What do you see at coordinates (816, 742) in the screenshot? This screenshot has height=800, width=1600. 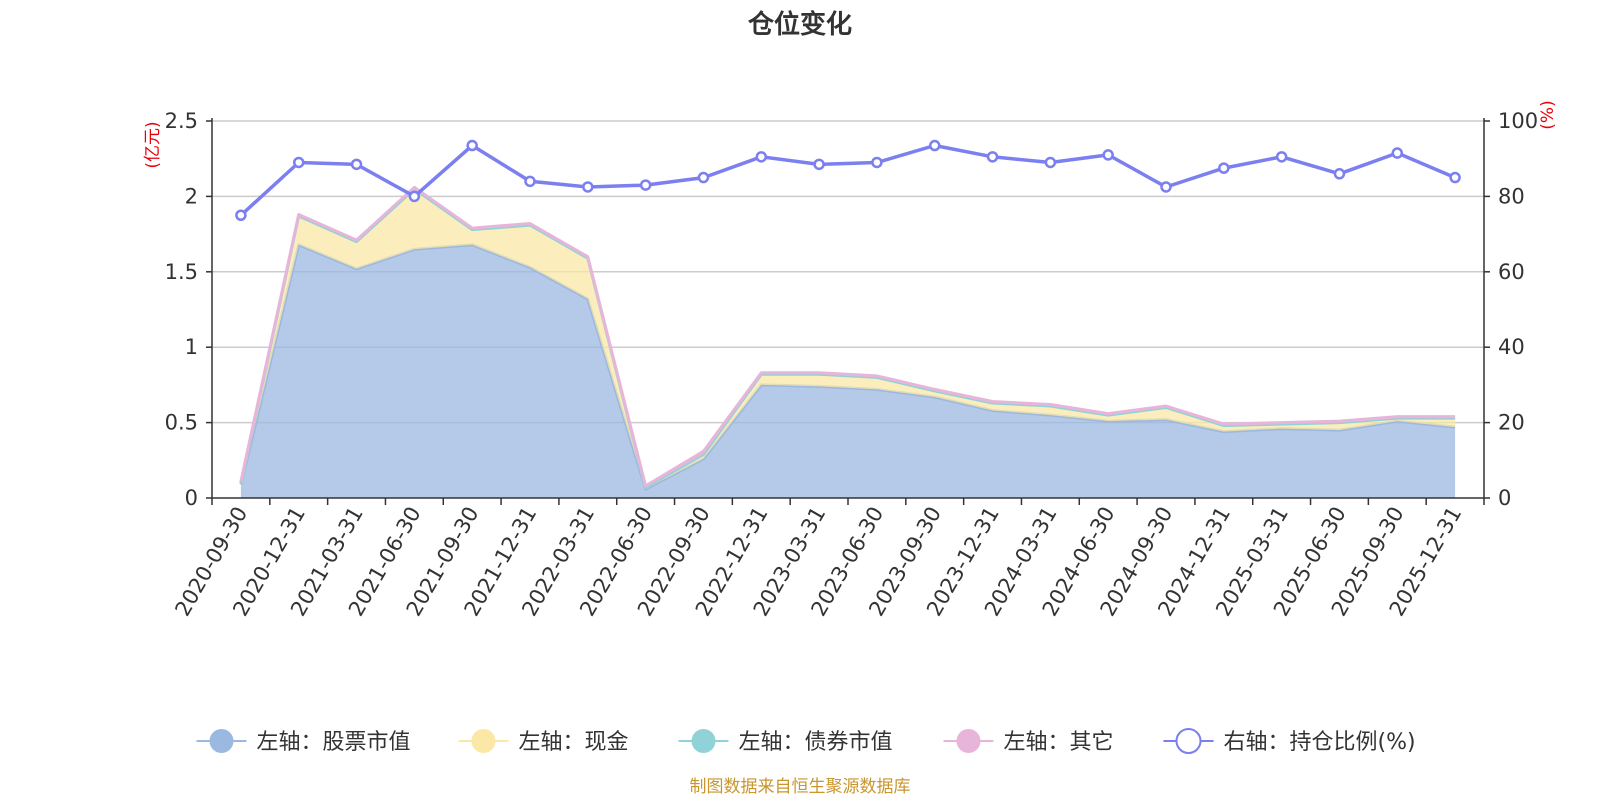 I see `legend-label: 左轴：债券市值` at bounding box center [816, 742].